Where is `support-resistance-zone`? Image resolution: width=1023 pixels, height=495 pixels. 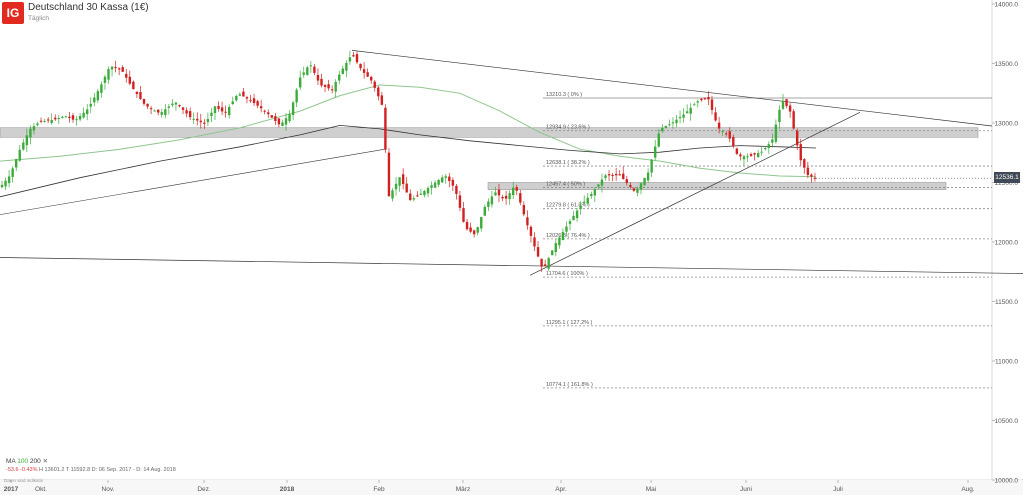 support-resistance-zone is located at coordinates (717, 186).